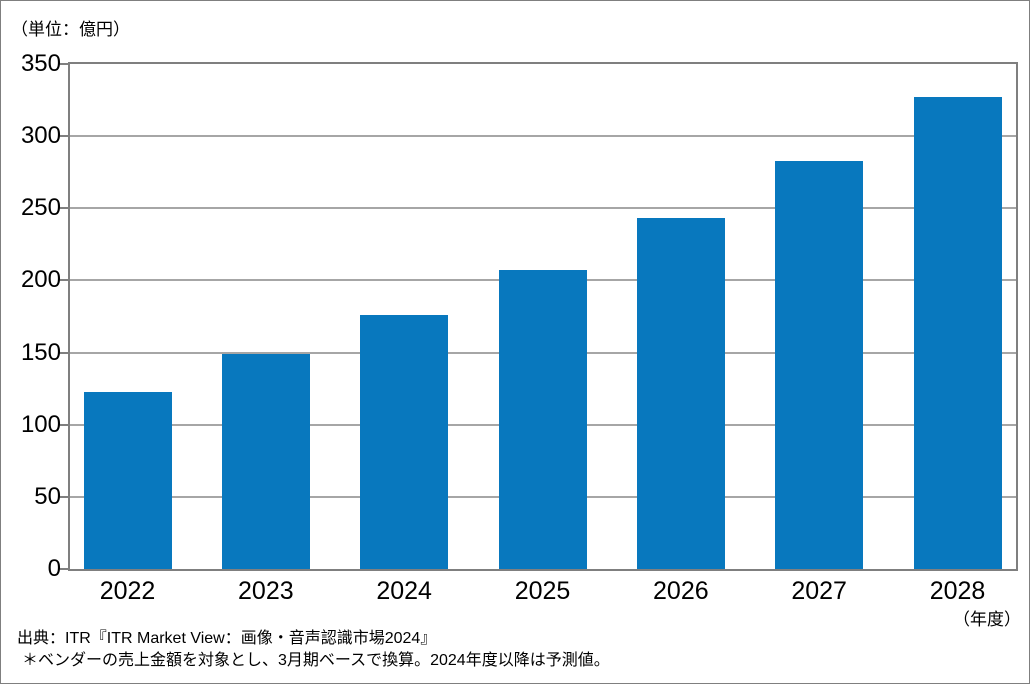  I want to click on x-tick-label-2024: 2024, so click(404, 591).